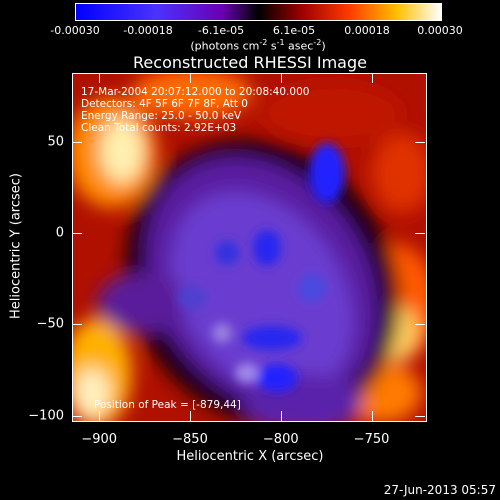 The image size is (500, 500). Describe the element at coordinates (195, 92) in the screenshot. I see `annotation-time-range: 17-Mar-2004 20:07:12.000 to 20:08:40.000` at that location.